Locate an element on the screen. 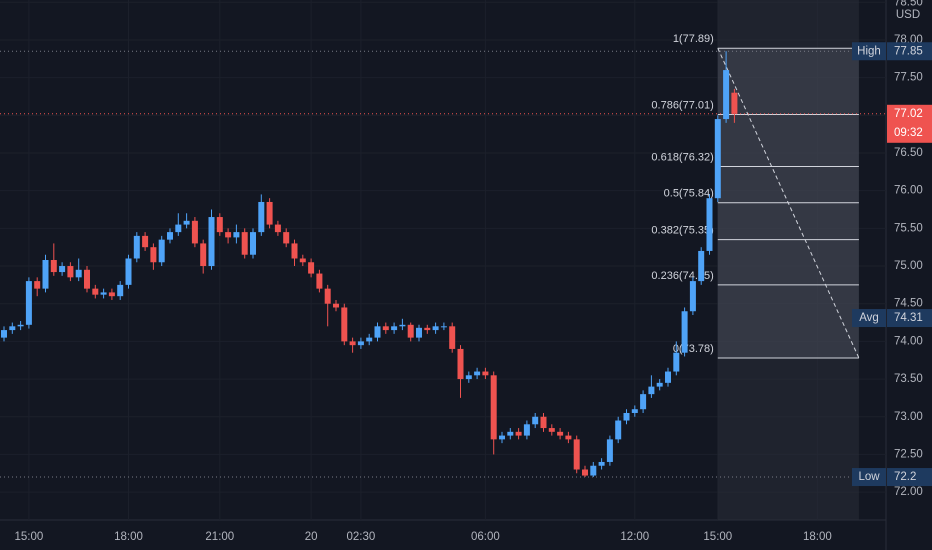 This screenshot has width=932, height=550. x-tick-label: 06:00 is located at coordinates (485, 537).